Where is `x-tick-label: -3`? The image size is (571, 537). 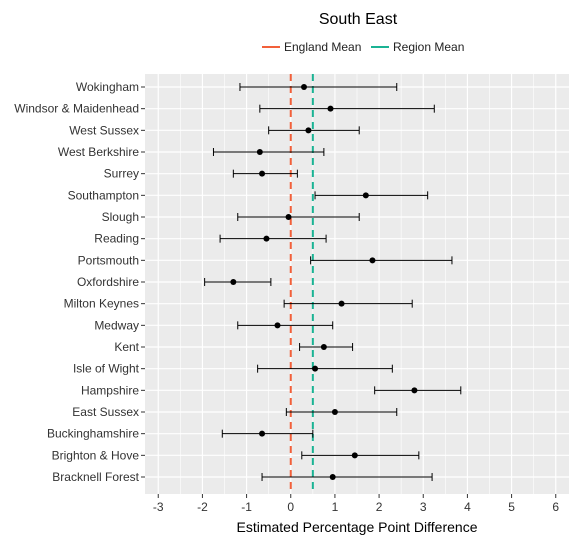
x-tick-label: -3 is located at coordinates (158, 507).